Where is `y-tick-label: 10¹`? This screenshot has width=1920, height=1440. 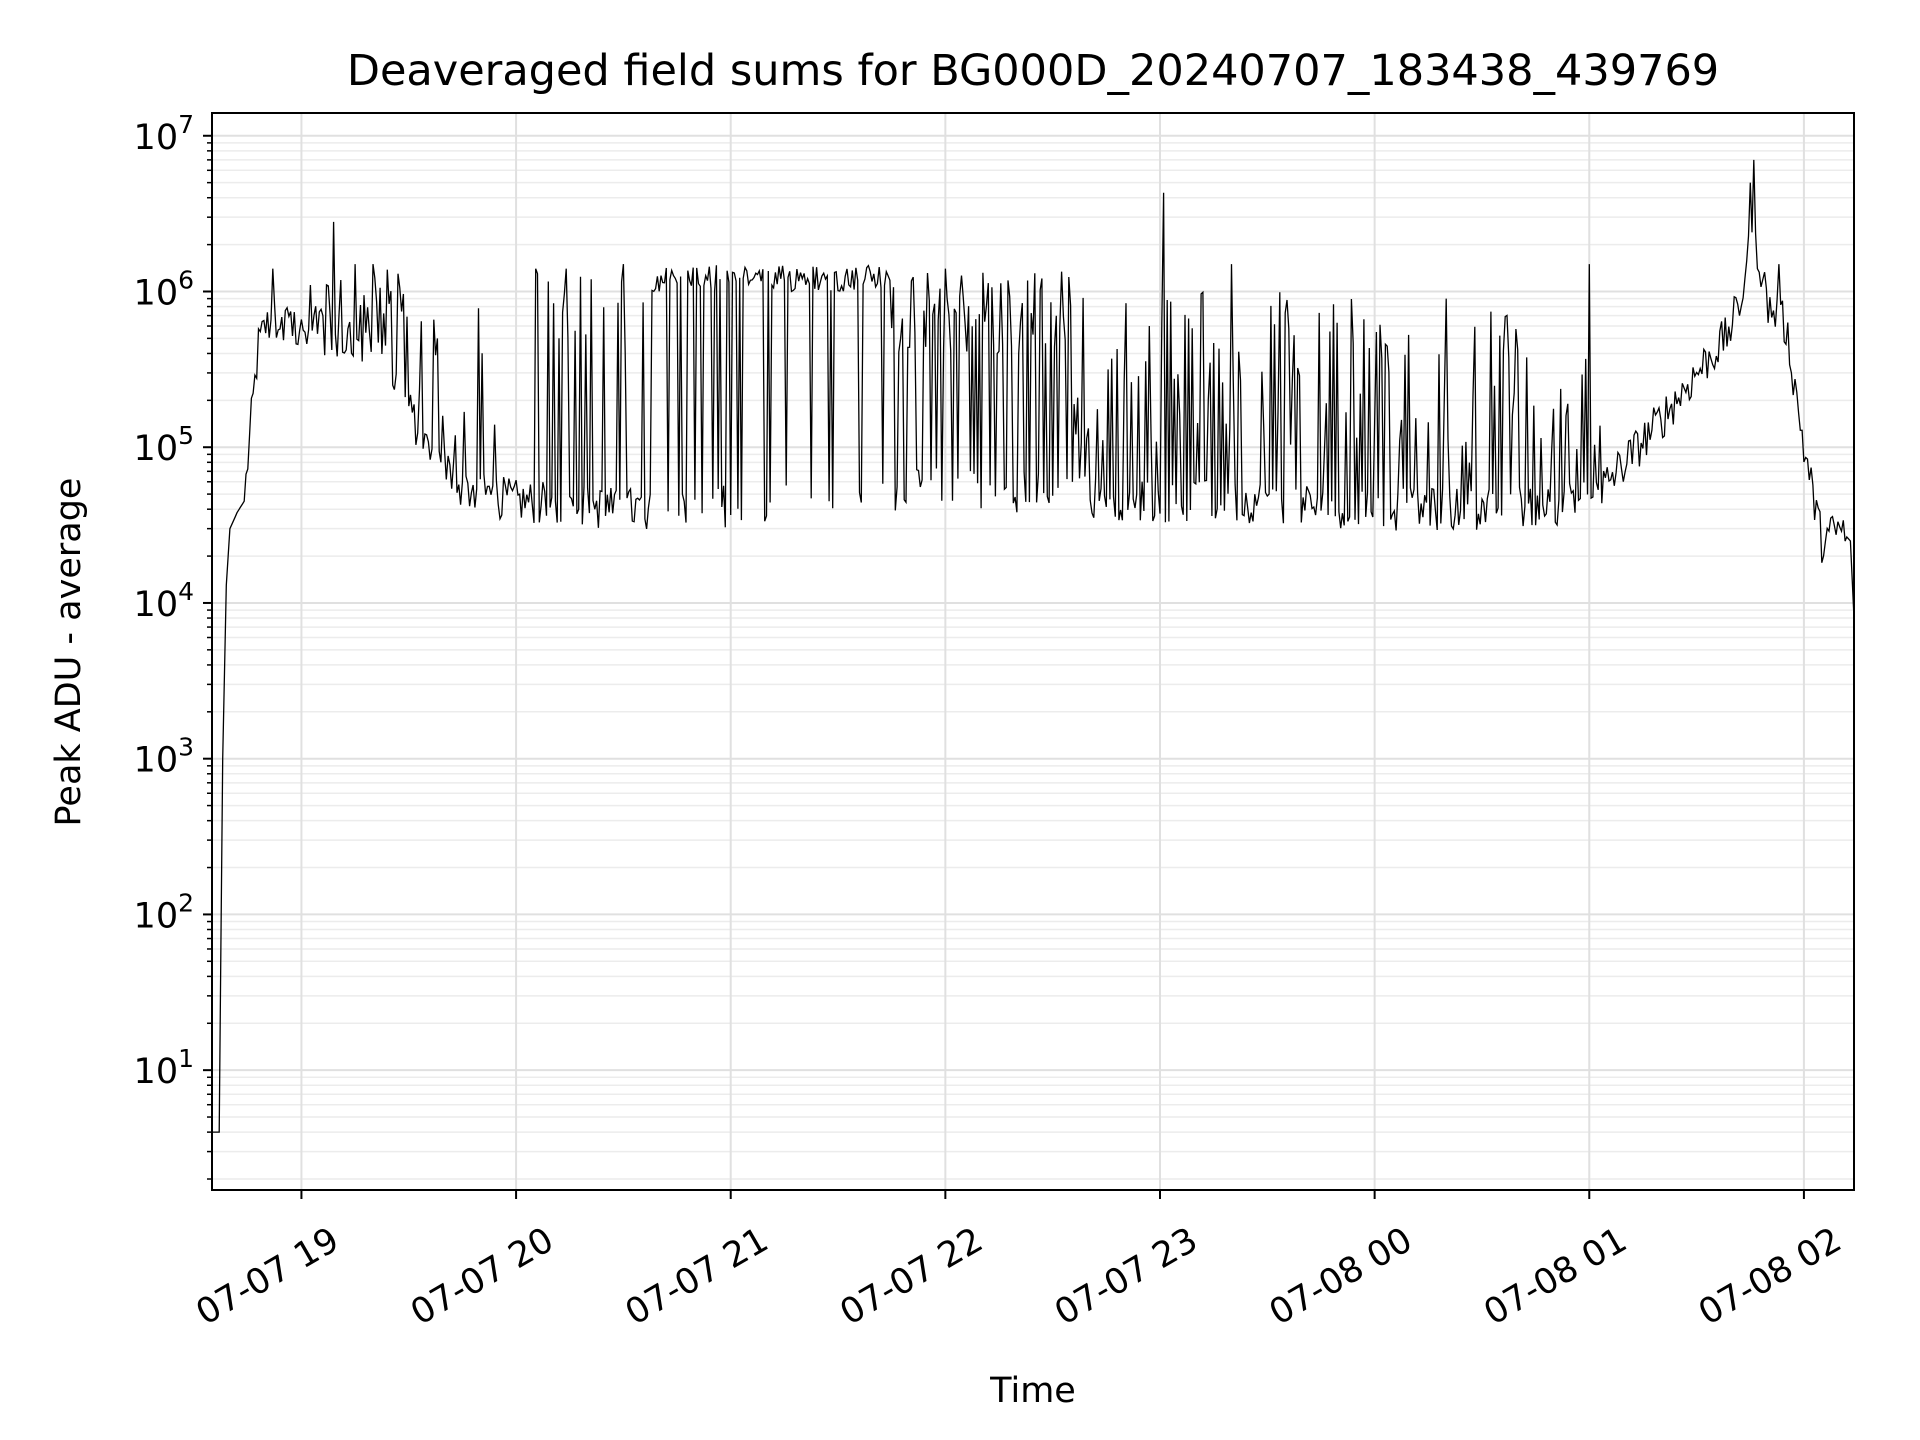
y-tick-label: 10¹ is located at coordinates (164, 1068).